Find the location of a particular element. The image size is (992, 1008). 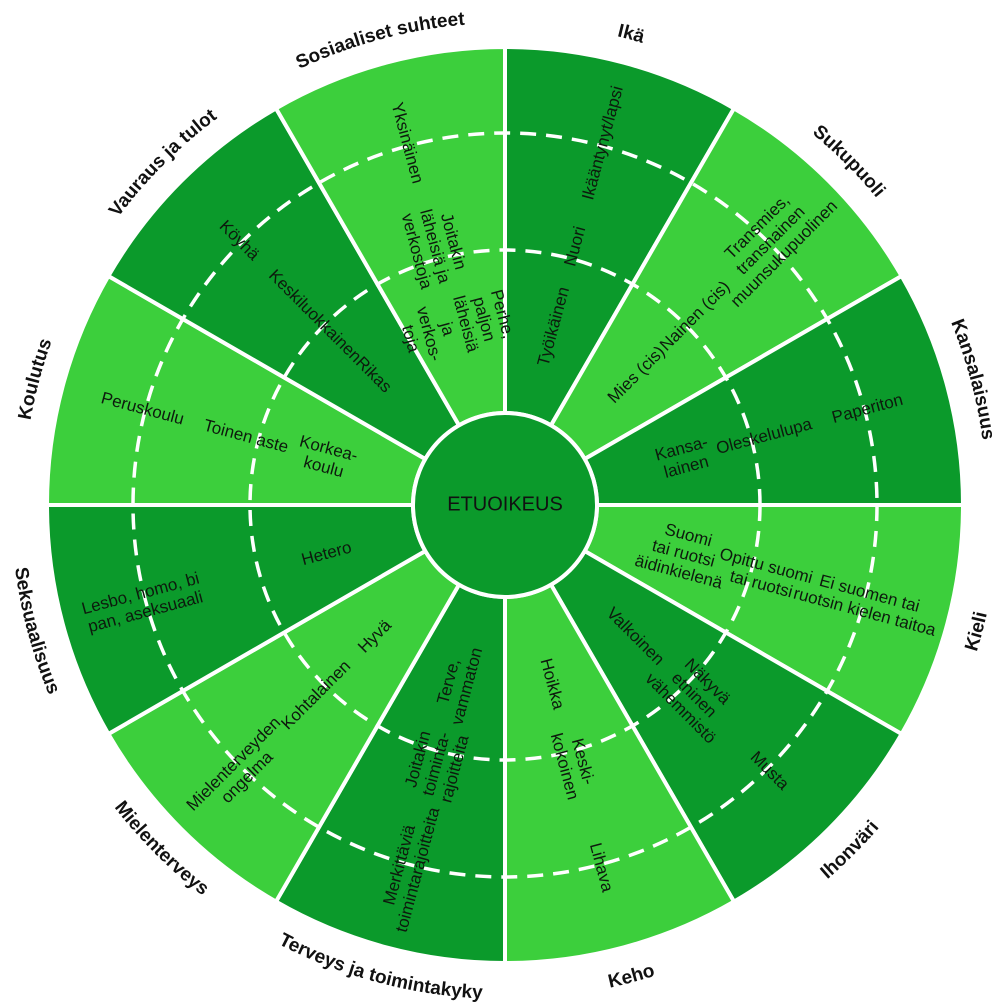

center-label: ETUOIKEUS is located at coordinates (505, 504).